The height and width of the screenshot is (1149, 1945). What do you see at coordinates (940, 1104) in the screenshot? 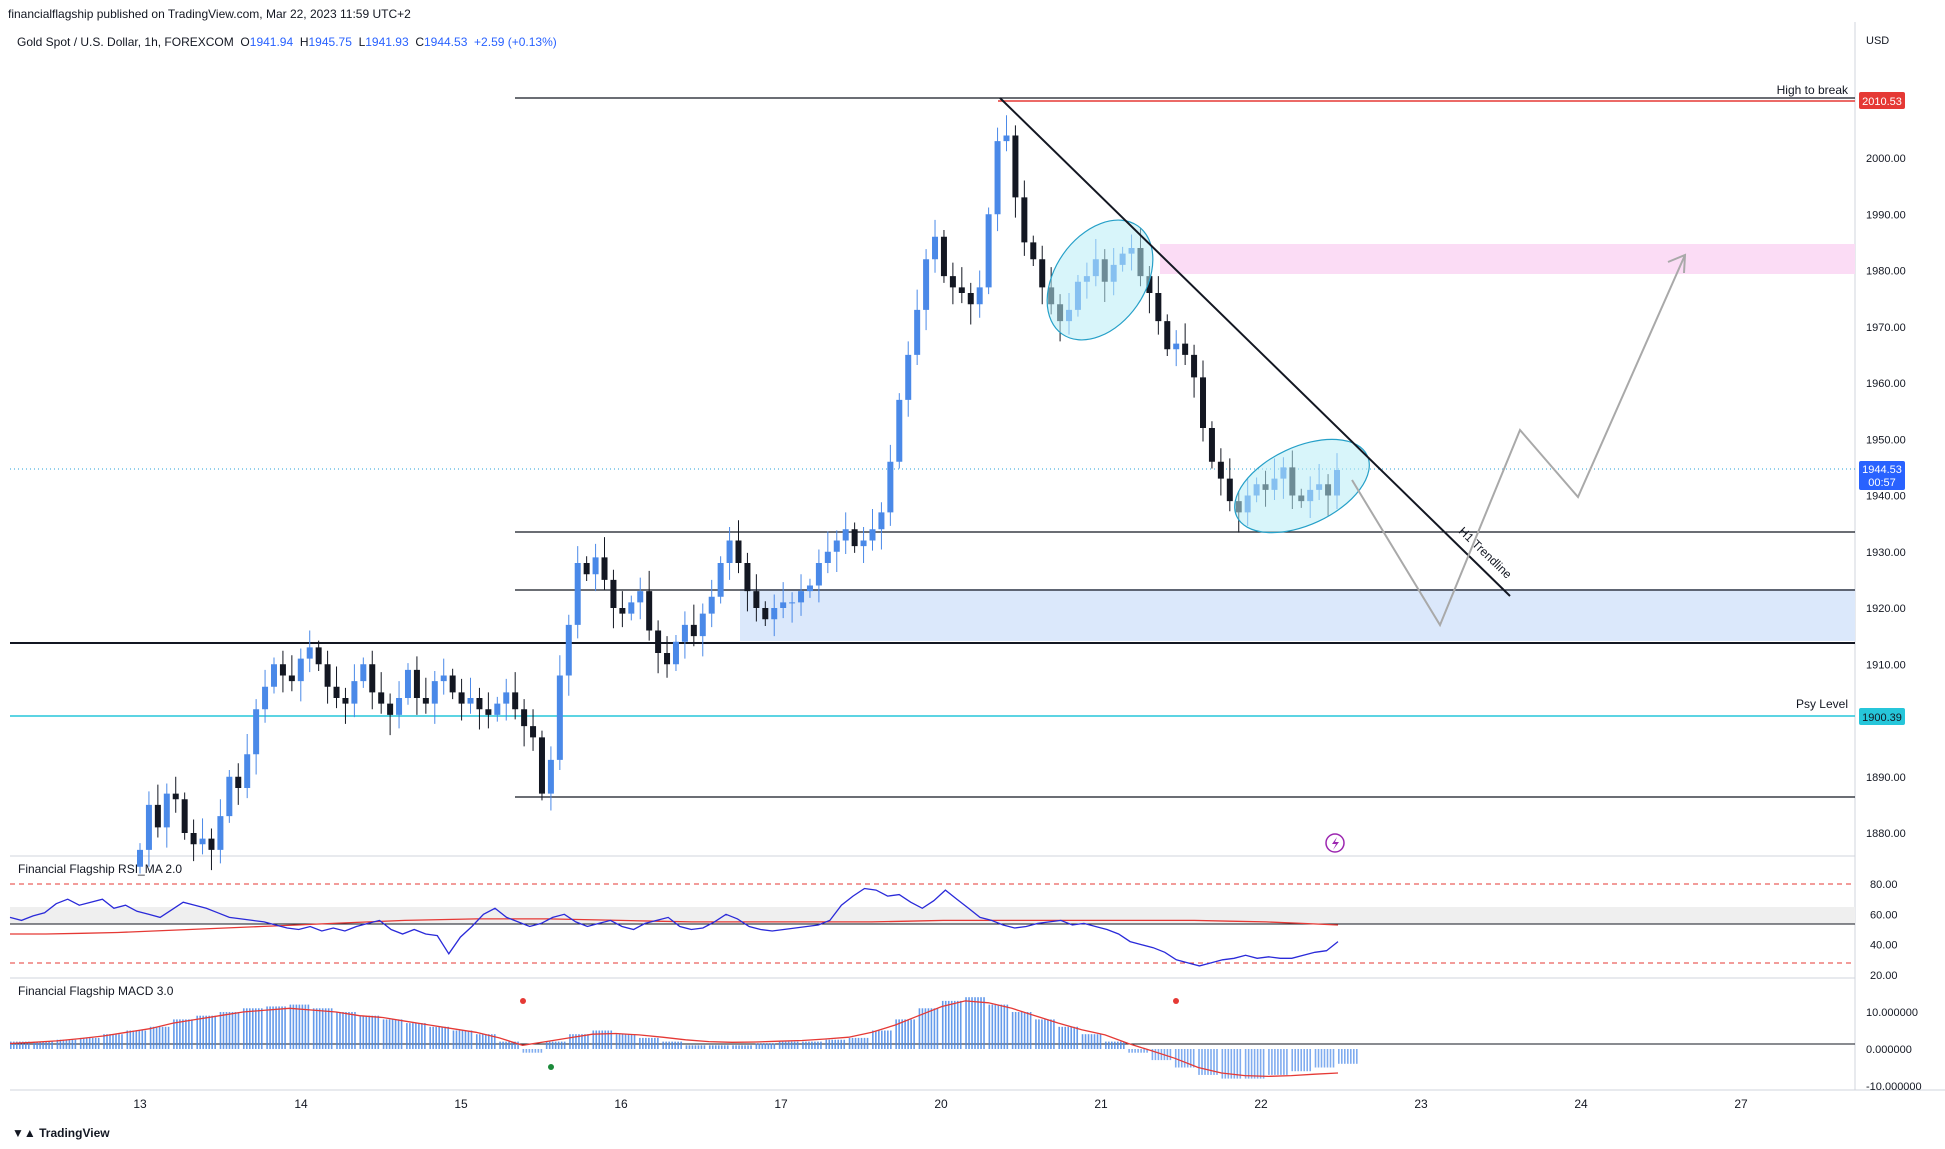
I see `time-axis: 13 14 15 16 17 20 21 22 23 24 27` at bounding box center [940, 1104].